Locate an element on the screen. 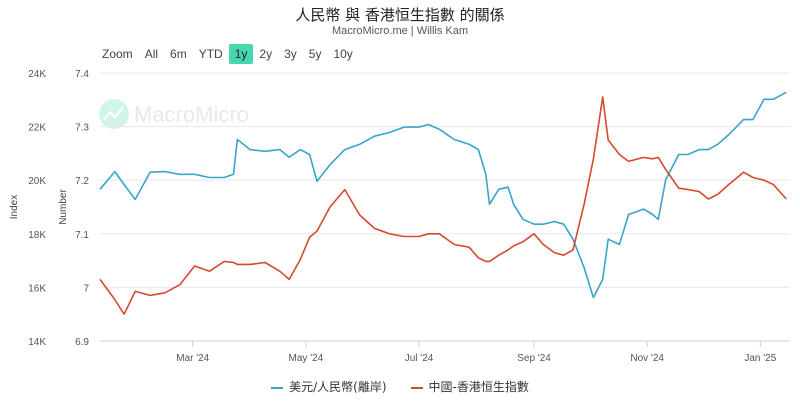 The height and width of the screenshot is (404, 800). y-axis-label-number: Number is located at coordinates (63, 207).